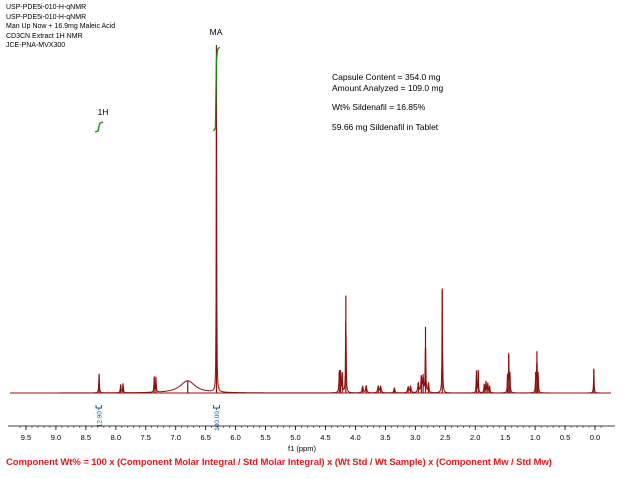 Image resolution: width=638 pixels, height=479 pixels. I want to click on x-tick-label: 2.0, so click(475, 437).